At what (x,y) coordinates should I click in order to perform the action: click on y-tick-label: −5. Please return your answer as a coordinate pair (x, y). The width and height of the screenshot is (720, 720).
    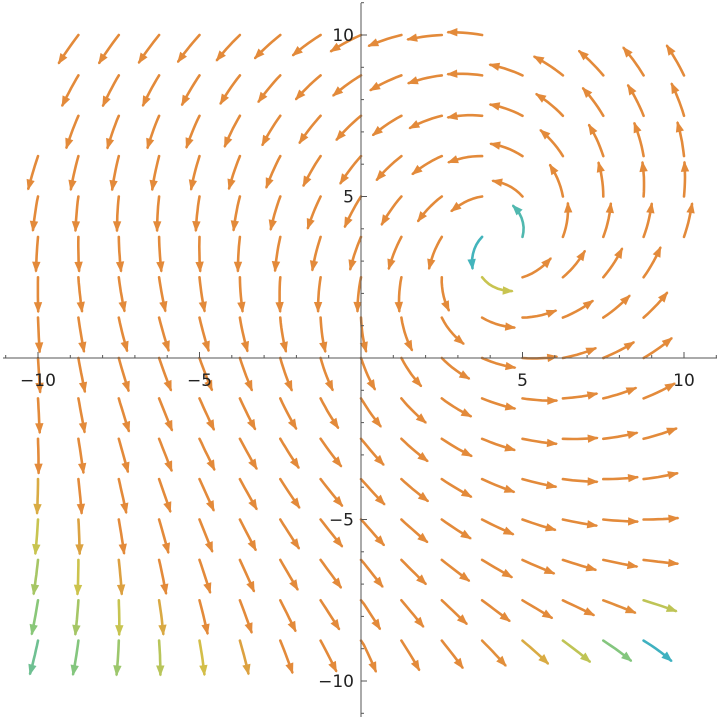
    Looking at the image, I should click on (341, 521).